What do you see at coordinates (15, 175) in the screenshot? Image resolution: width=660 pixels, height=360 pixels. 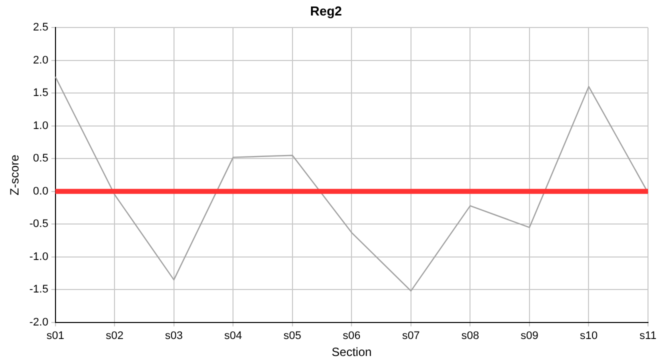 I see `y-axis-title: Z-score` at bounding box center [15, 175].